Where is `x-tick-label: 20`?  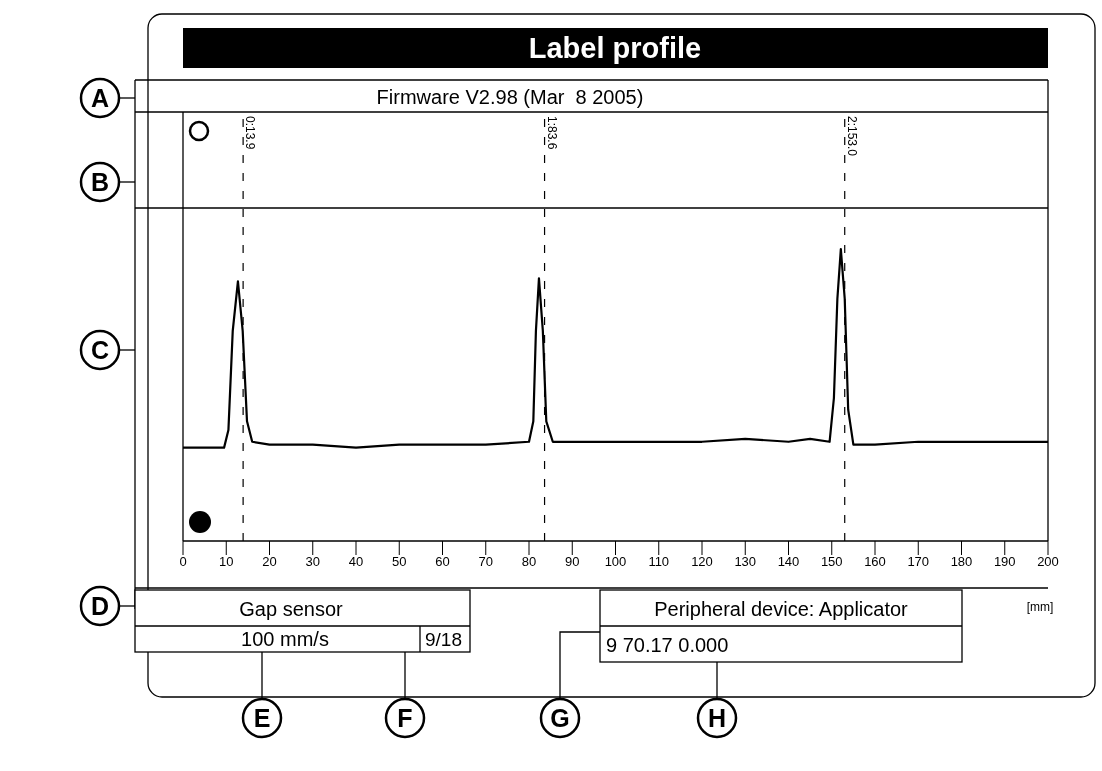 x-tick-label: 20 is located at coordinates (269, 562).